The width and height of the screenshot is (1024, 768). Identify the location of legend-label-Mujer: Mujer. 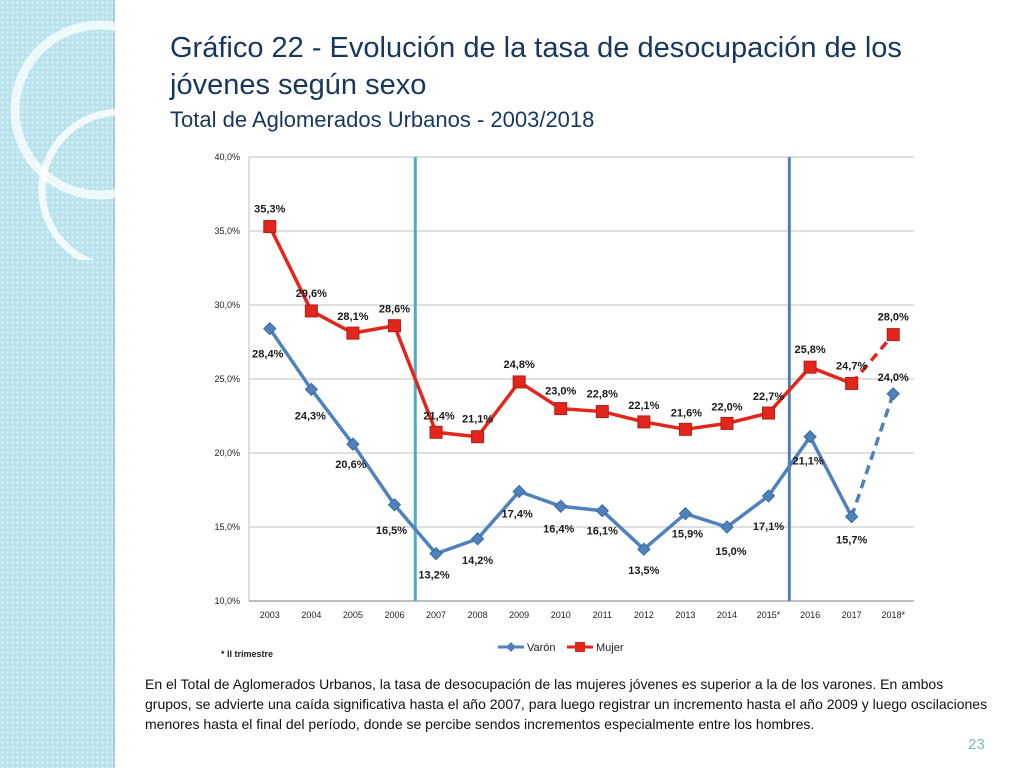
(610, 648).